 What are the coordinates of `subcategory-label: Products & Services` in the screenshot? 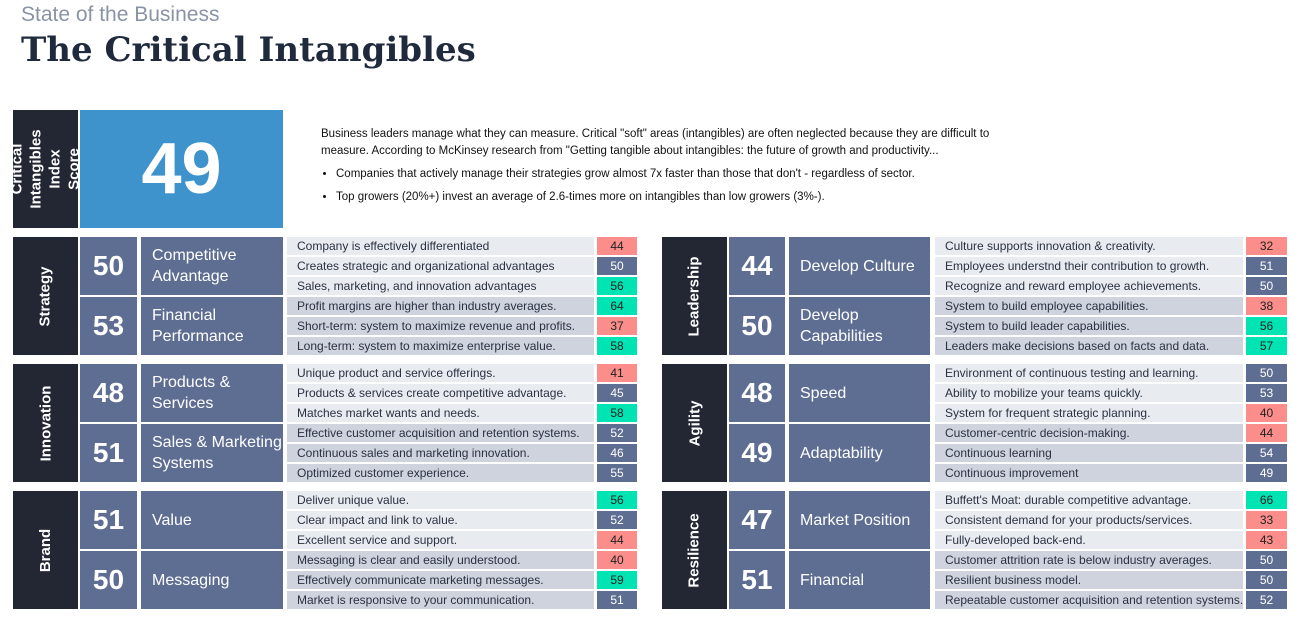 It's located at (212, 393).